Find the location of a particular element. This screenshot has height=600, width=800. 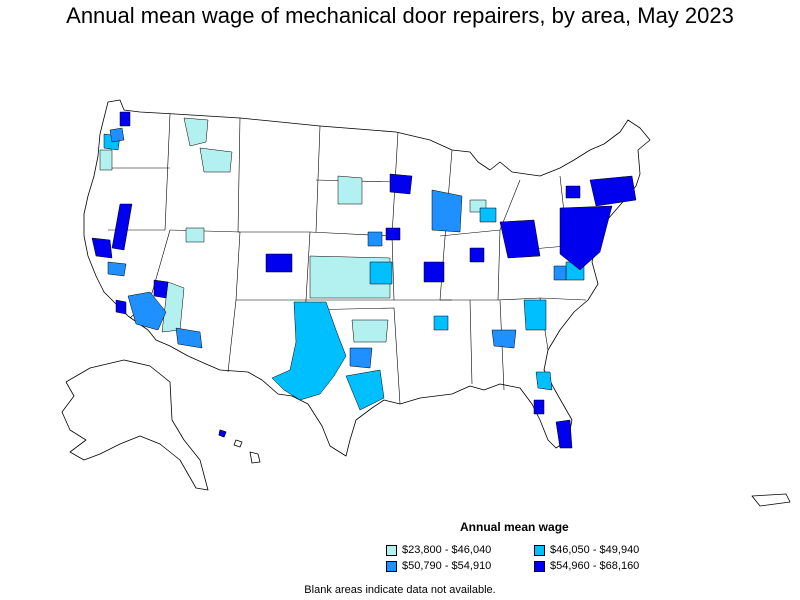

legend-label-1: $23,800 - $46,040 is located at coordinates (447, 550).